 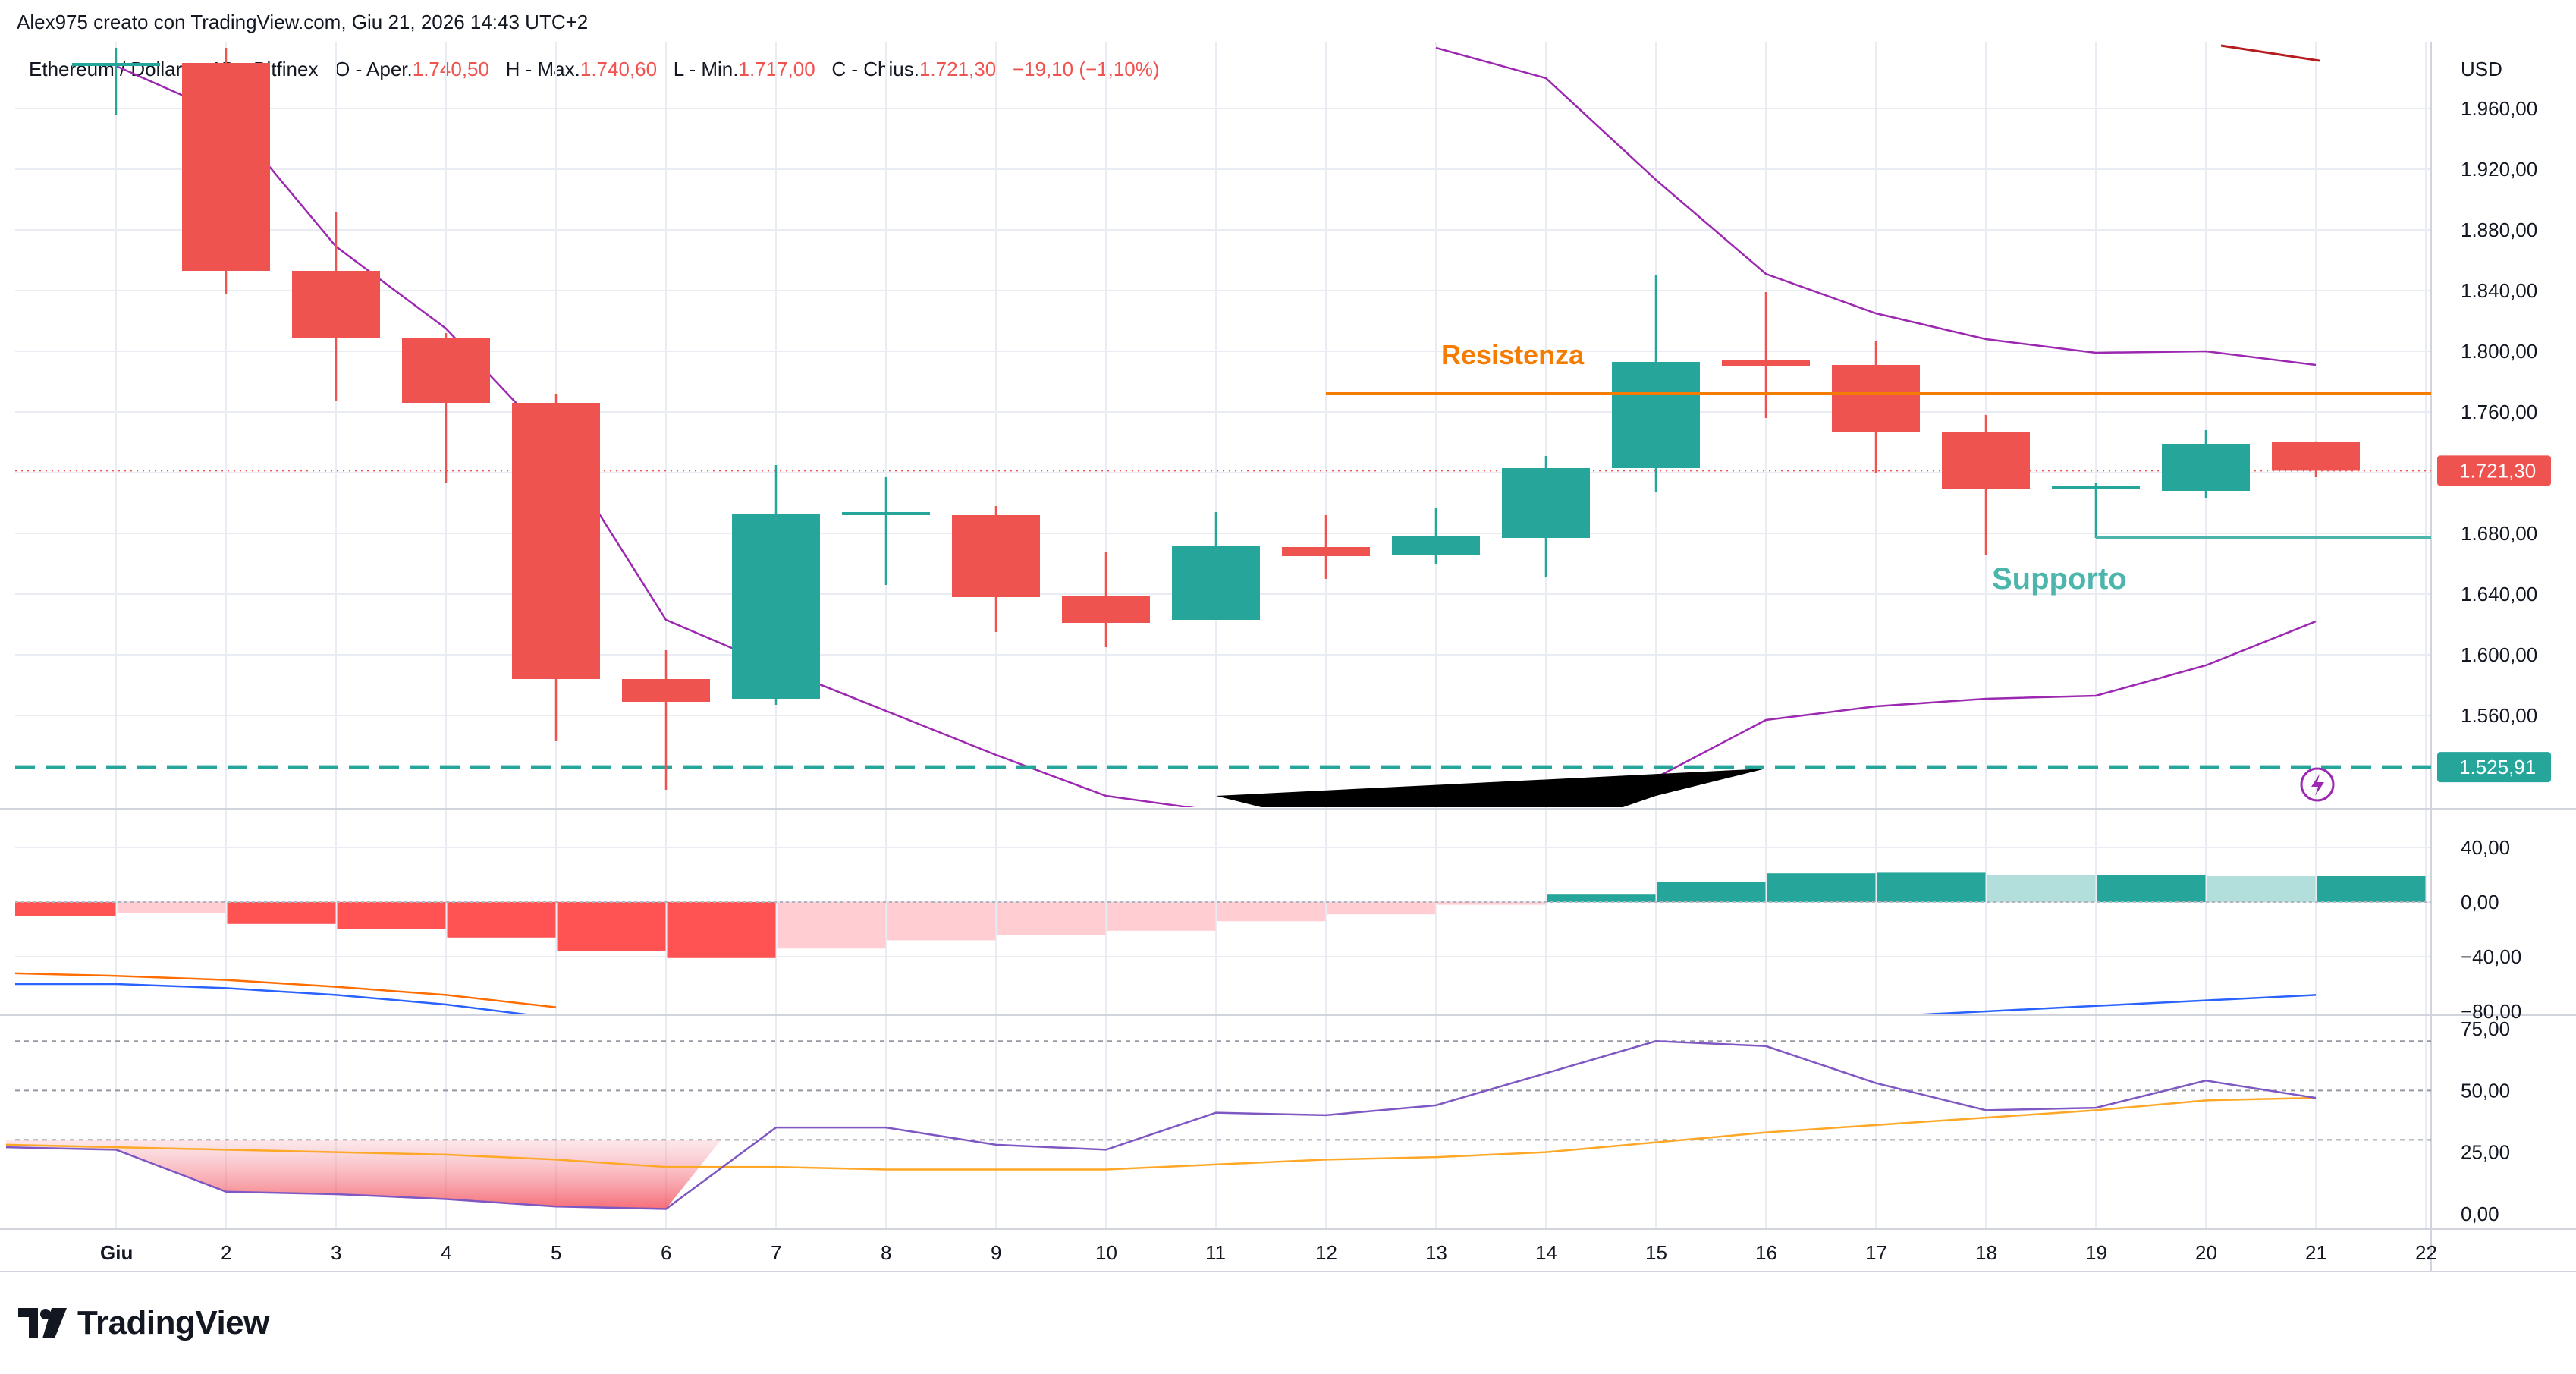 What do you see at coordinates (2059, 579) in the screenshot?
I see `support-label: Supporto` at bounding box center [2059, 579].